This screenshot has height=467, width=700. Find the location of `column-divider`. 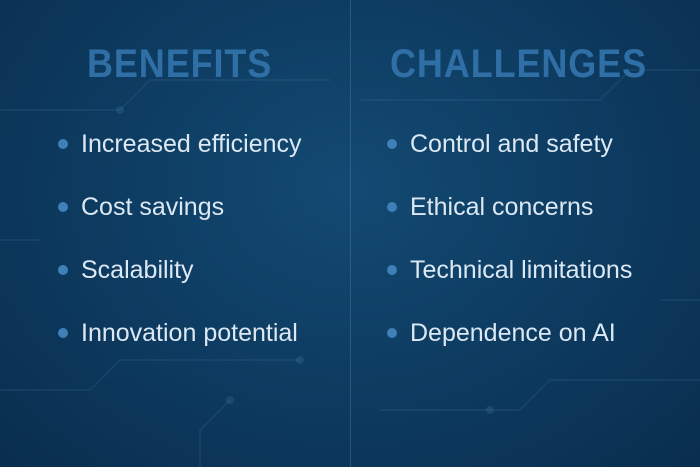

column-divider is located at coordinates (350, 233).